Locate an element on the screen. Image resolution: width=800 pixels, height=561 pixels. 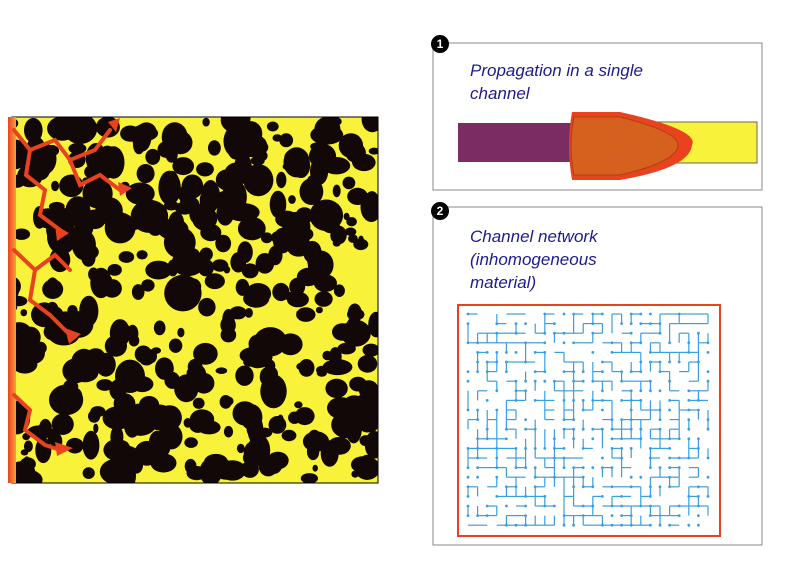
channel-network is located at coordinates (588, 419).